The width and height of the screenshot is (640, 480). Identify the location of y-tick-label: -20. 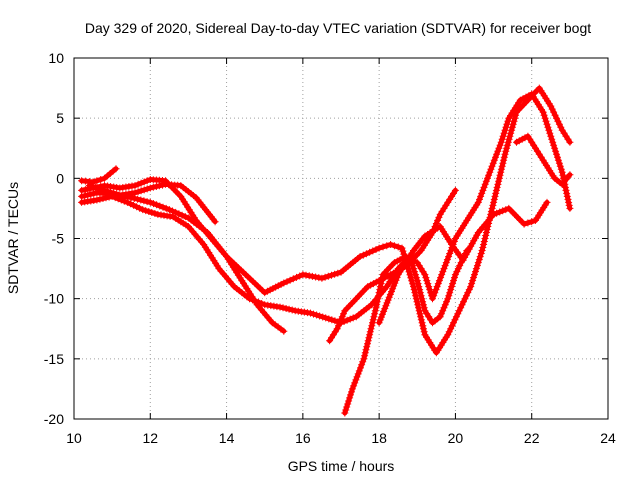
(54, 419).